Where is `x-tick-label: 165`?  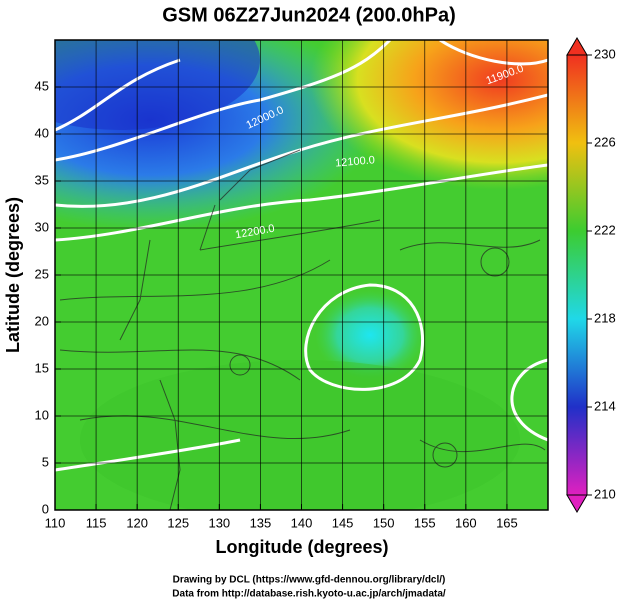
x-tick-label: 165 is located at coordinates (507, 522).